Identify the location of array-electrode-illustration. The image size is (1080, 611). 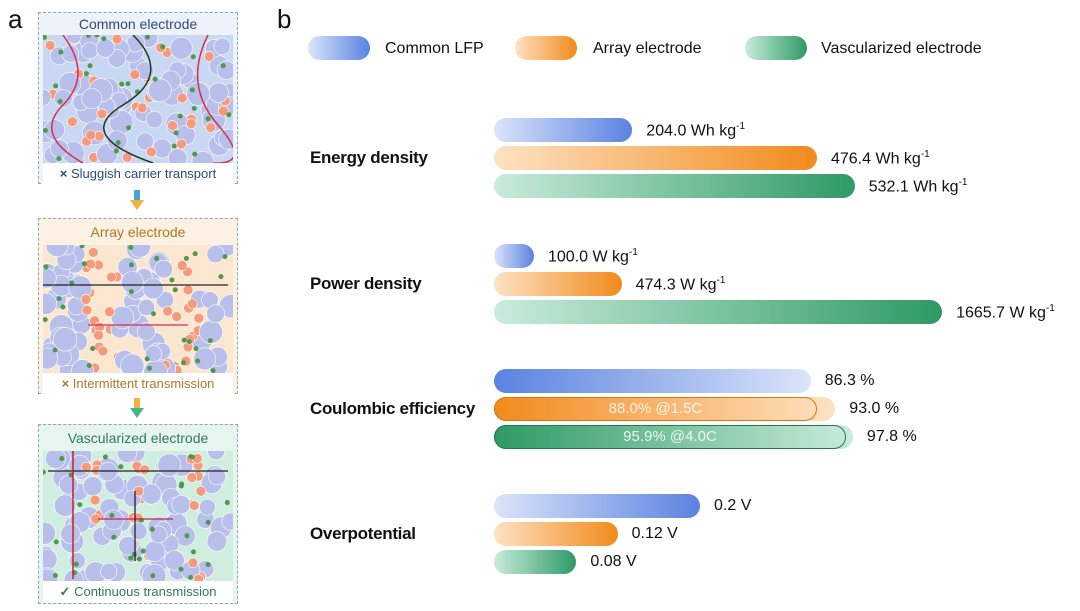
(138, 309).